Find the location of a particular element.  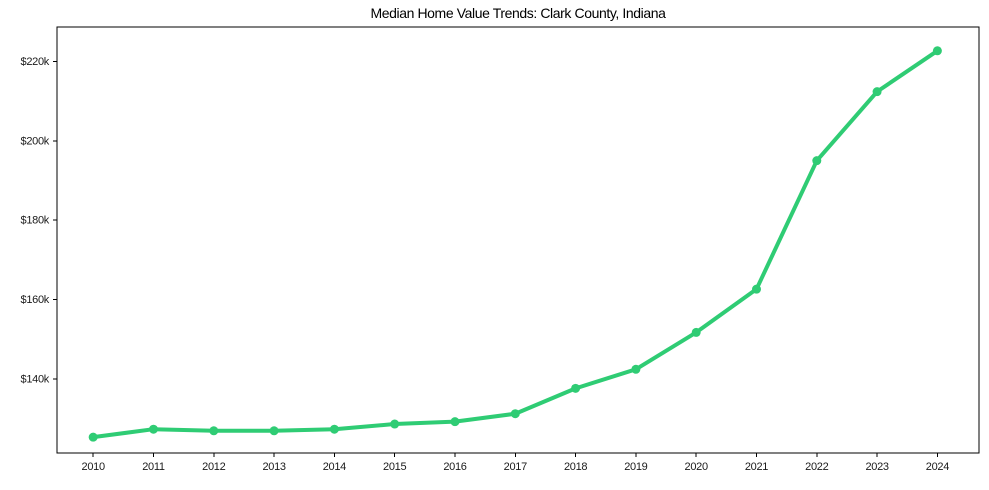

y-tick-label: $180k is located at coordinates (35, 221).